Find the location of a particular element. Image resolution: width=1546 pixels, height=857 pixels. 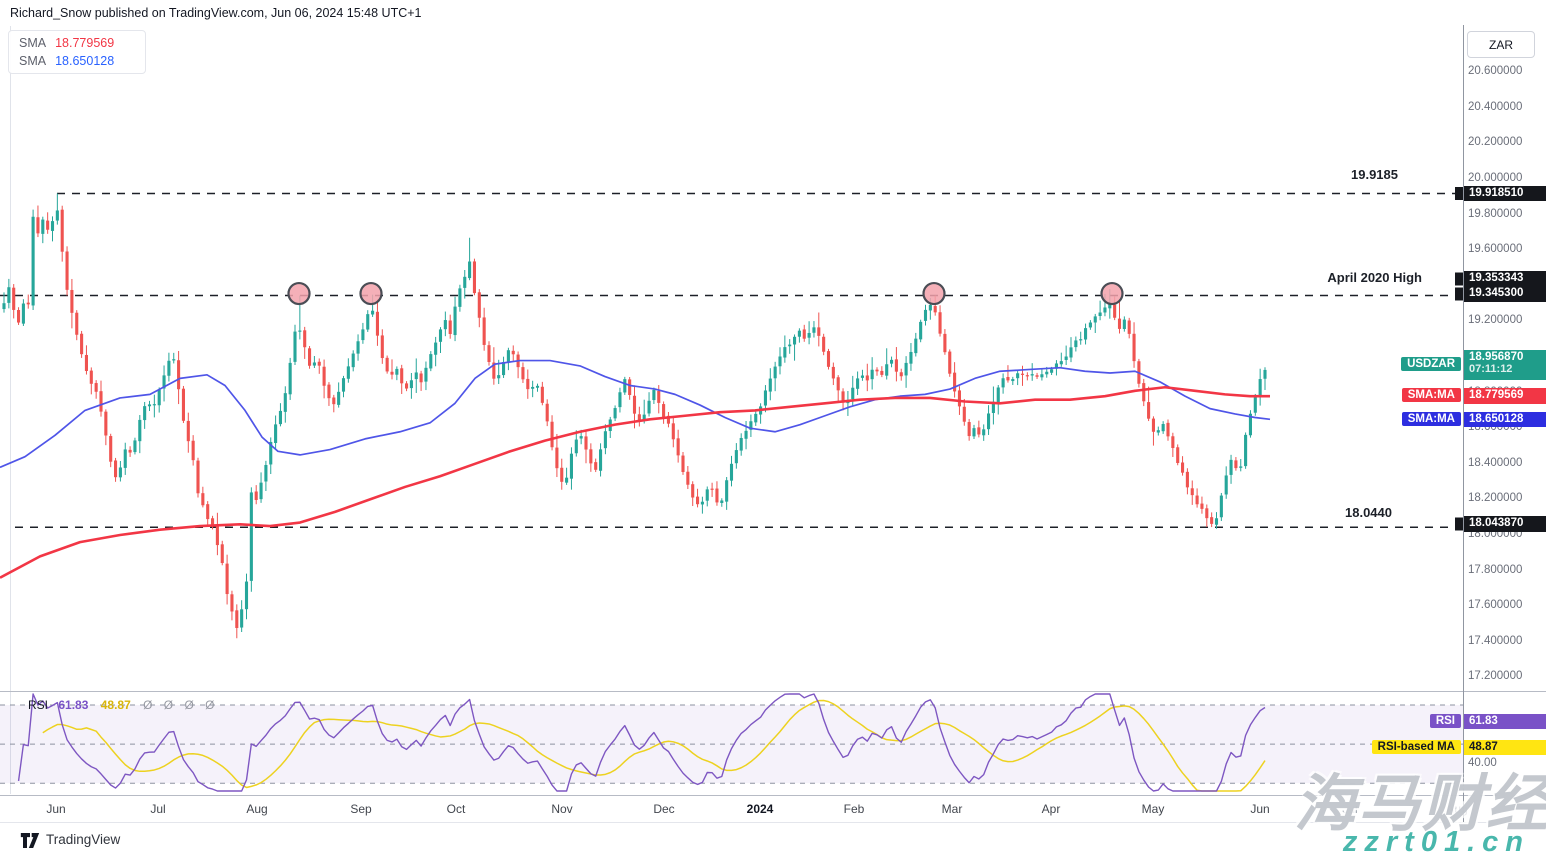

axis-badge-purple: 61.83 is located at coordinates (1505, 721).